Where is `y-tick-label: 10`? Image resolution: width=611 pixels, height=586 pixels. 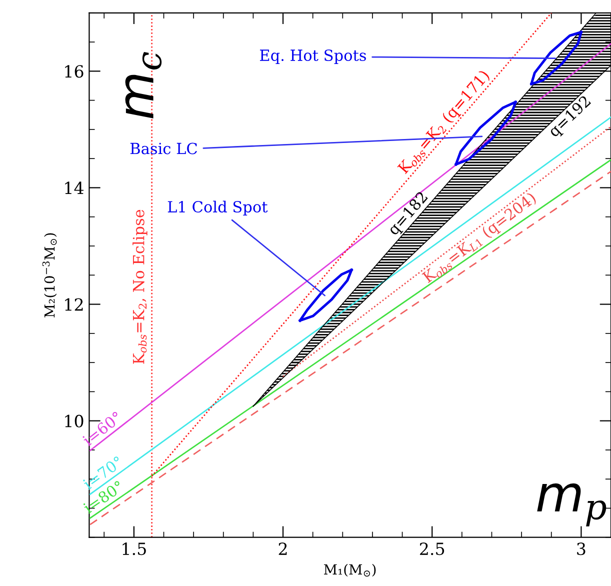
y-tick-label: 10 is located at coordinates (74, 421).